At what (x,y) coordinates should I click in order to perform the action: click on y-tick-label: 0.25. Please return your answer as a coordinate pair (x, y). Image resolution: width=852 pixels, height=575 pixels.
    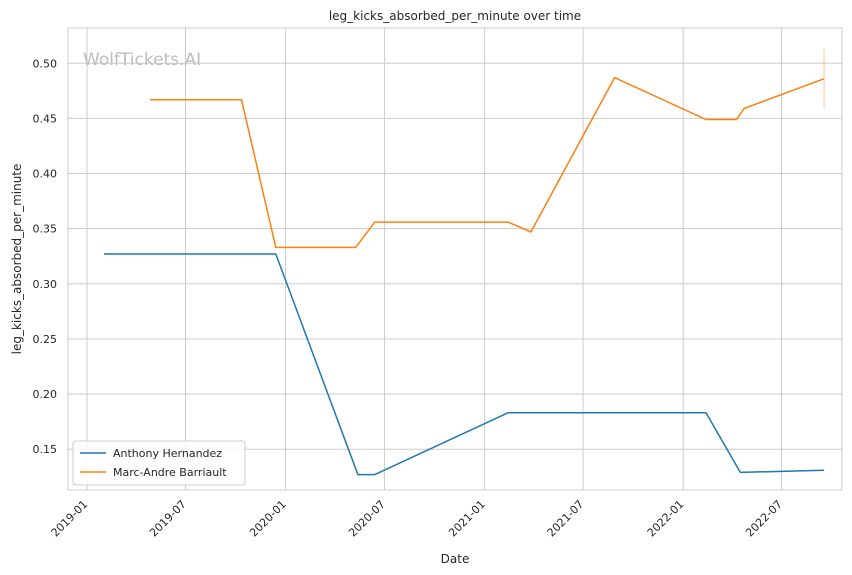
    Looking at the image, I should click on (45, 339).